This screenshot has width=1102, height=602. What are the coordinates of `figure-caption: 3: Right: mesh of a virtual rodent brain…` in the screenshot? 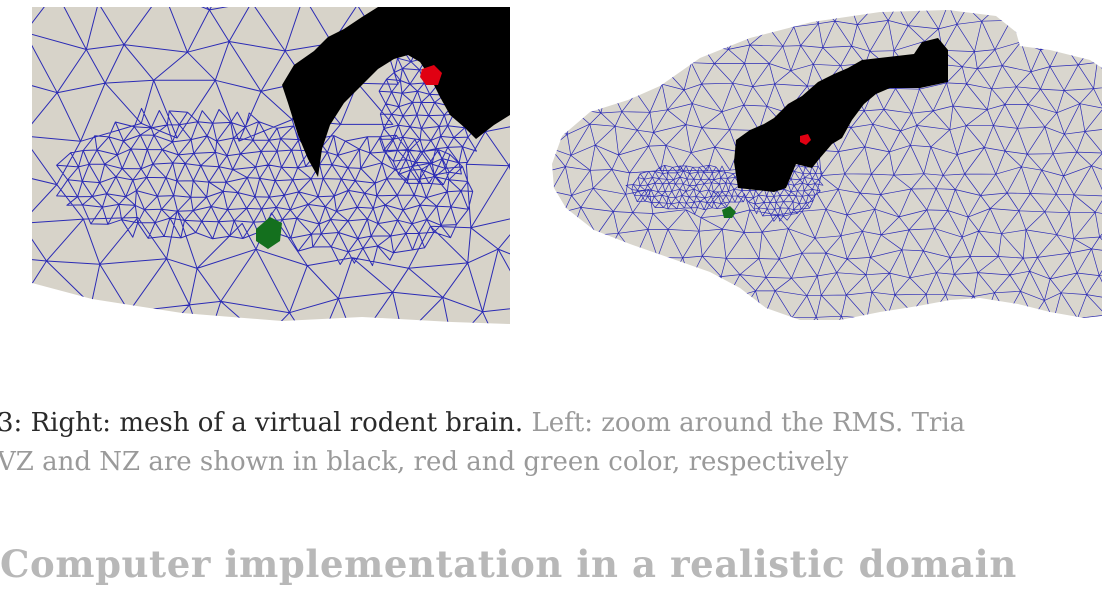 It's located at (551, 443).